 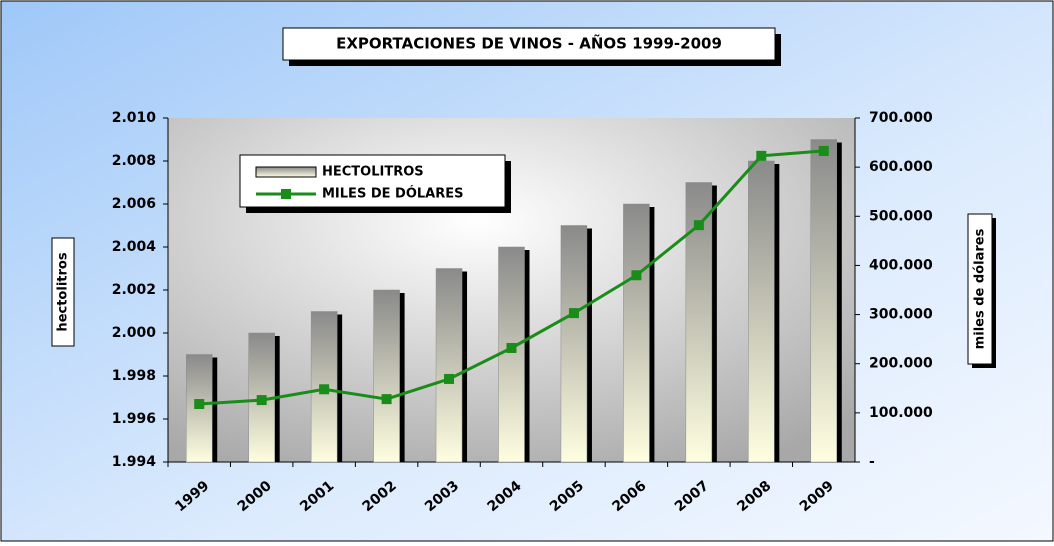 I want to click on y2-tick-label: 400.000, so click(x=901, y=265).